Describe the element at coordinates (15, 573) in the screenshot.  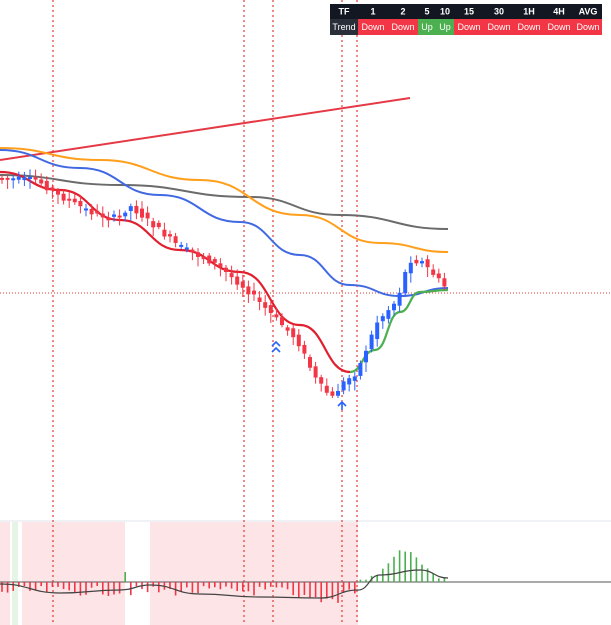
I see `bullish-zone` at that location.